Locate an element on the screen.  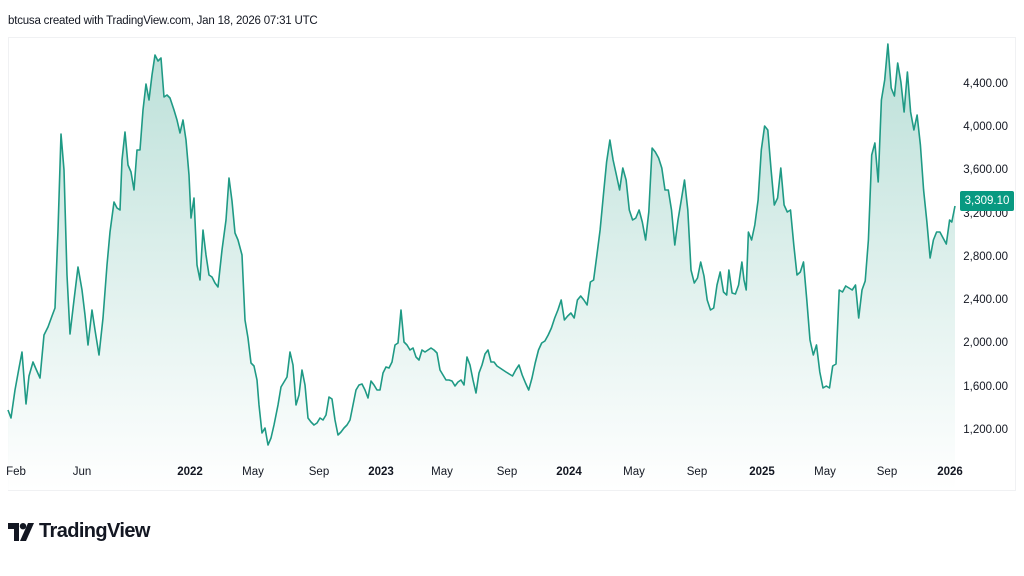
x-tick-2023: 2023 is located at coordinates (381, 472).